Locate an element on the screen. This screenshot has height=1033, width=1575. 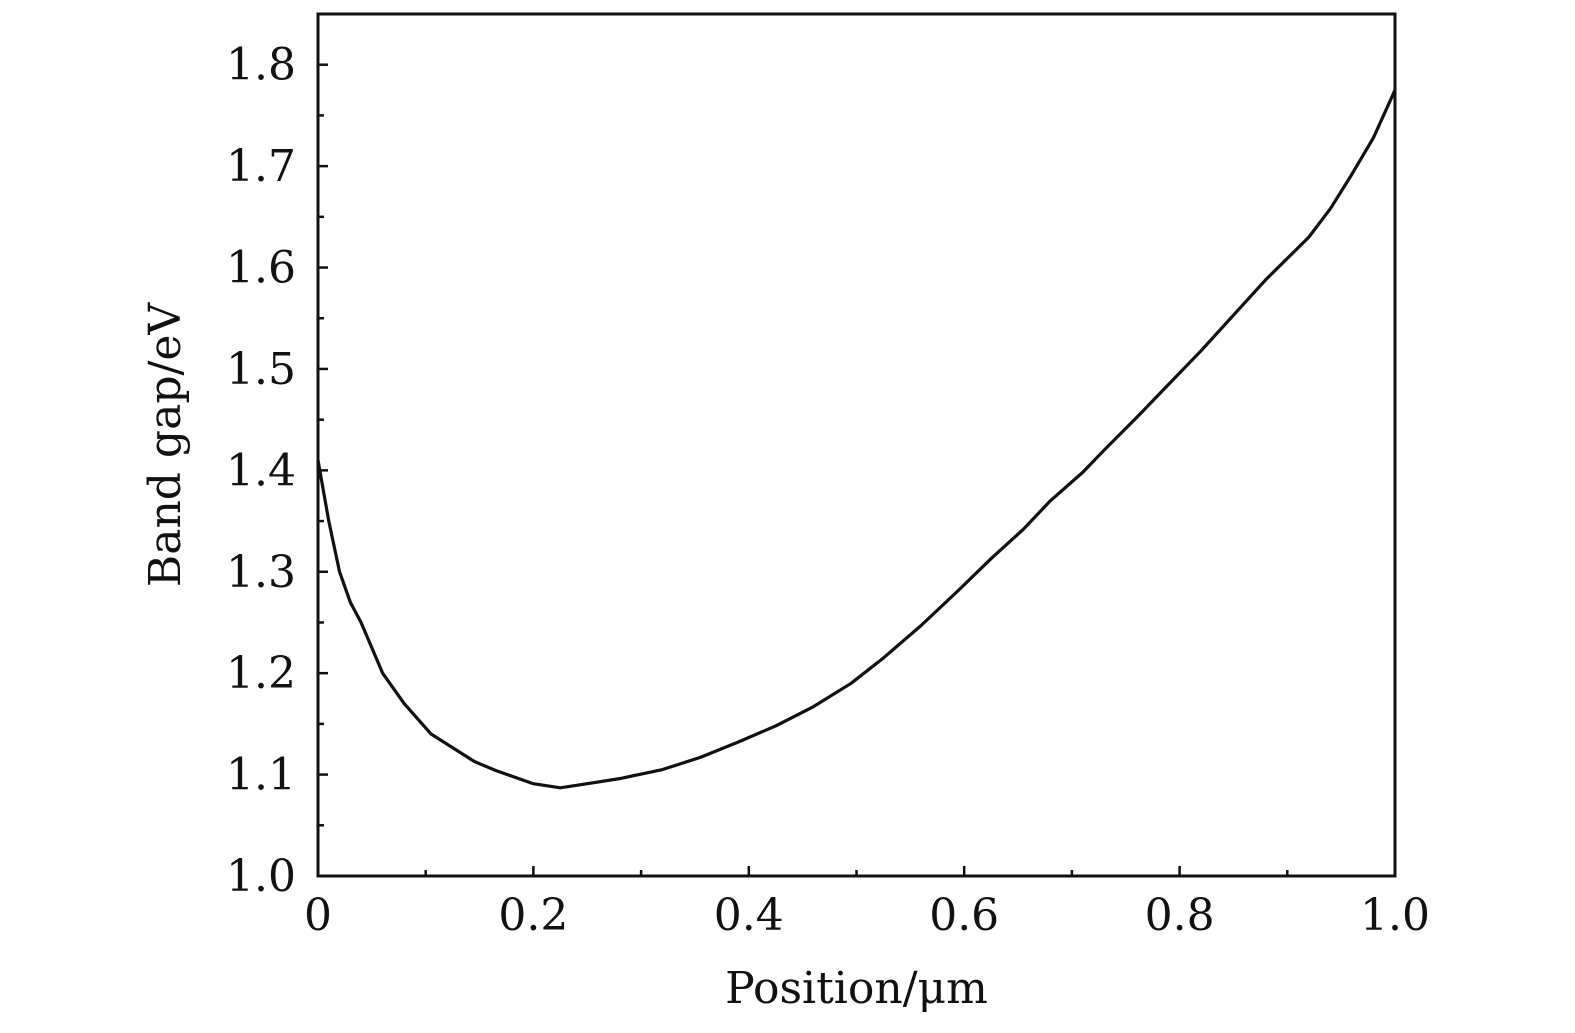
y-tick-label: 1.8 is located at coordinates (261, 65).